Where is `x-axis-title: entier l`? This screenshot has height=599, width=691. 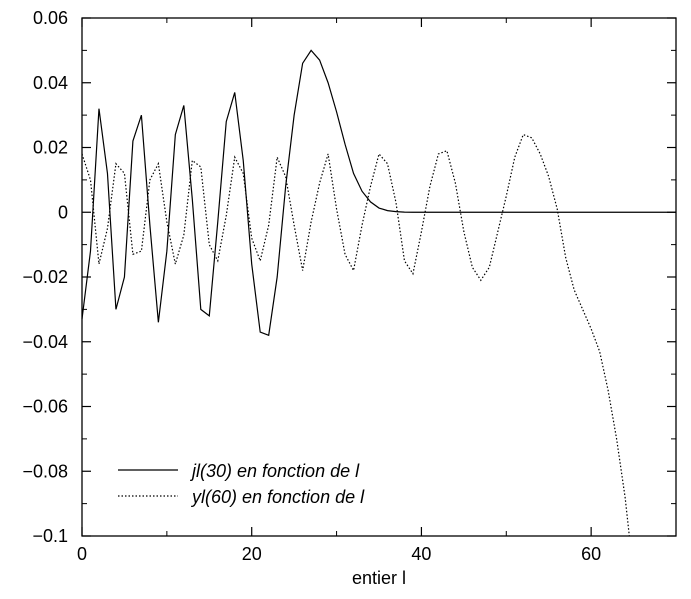
x-axis-title: entier l is located at coordinates (379, 578).